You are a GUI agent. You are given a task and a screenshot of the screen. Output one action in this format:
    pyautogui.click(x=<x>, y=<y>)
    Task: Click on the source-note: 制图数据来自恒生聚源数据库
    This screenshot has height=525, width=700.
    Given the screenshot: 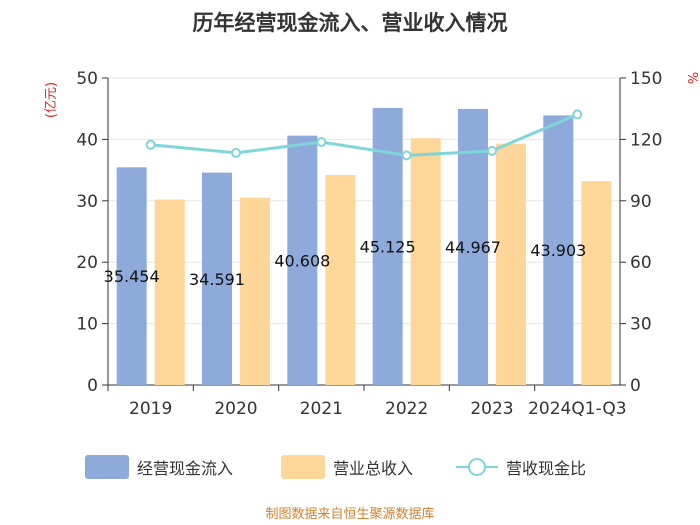 What is the action you would take?
    pyautogui.click(x=349, y=514)
    